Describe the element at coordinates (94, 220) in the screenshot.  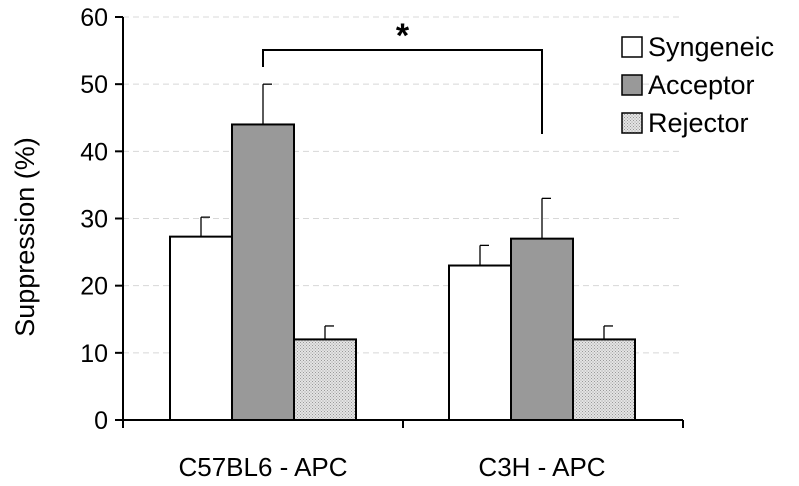
I see `y-tick-label: 30` at that location.